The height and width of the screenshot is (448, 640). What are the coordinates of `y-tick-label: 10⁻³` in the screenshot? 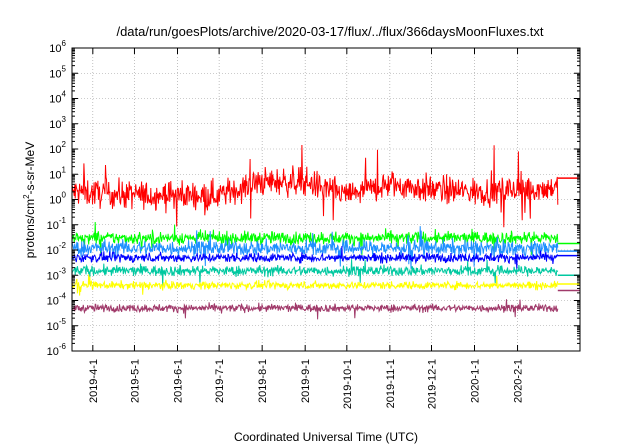 It's located at (57, 274).